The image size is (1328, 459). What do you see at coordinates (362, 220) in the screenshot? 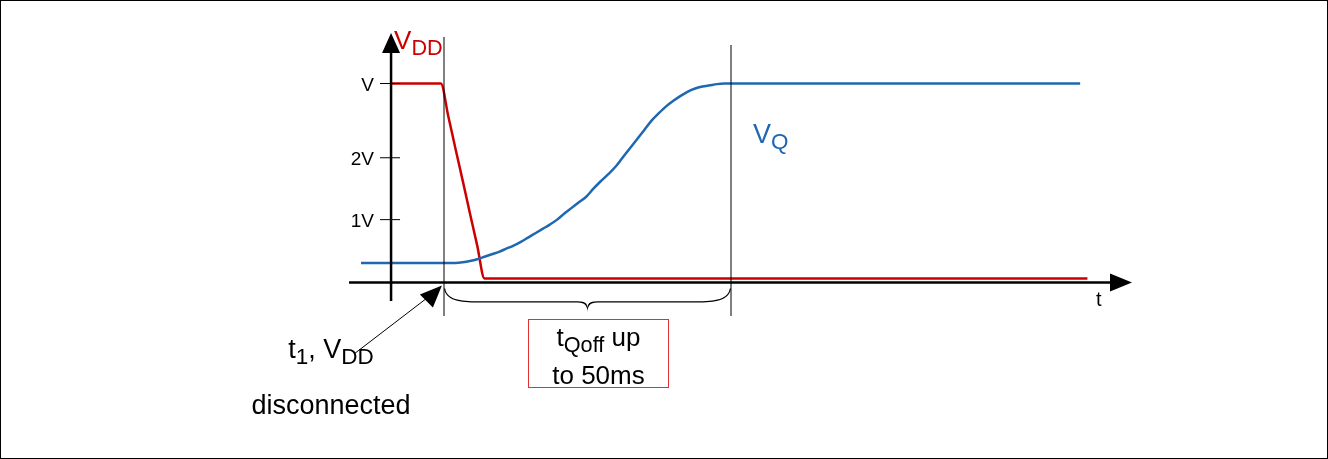
I see `y-tick-label: 1V` at bounding box center [362, 220].